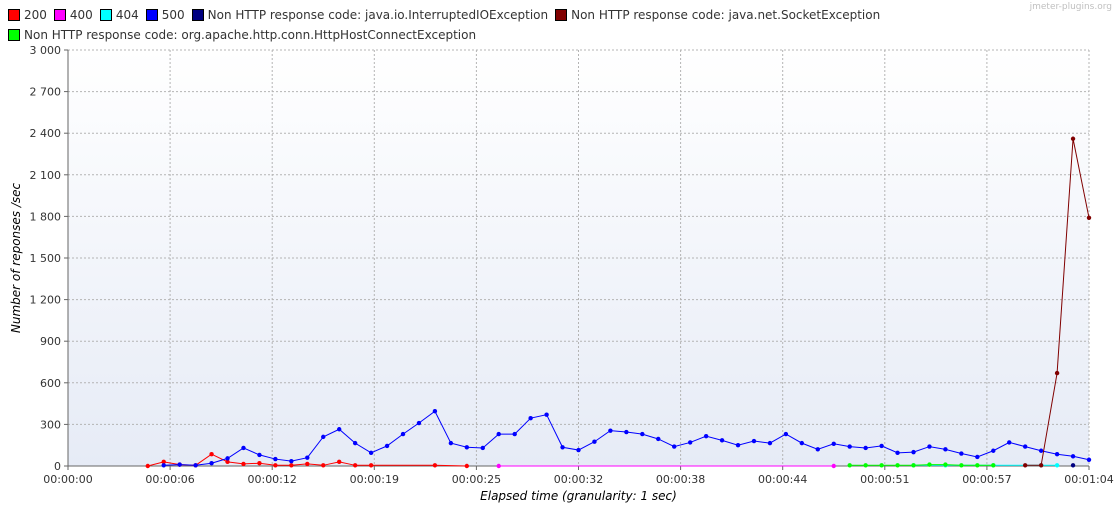 The image size is (1118, 508). I want to click on x-tick-label: 00:00:19, so click(374, 479).